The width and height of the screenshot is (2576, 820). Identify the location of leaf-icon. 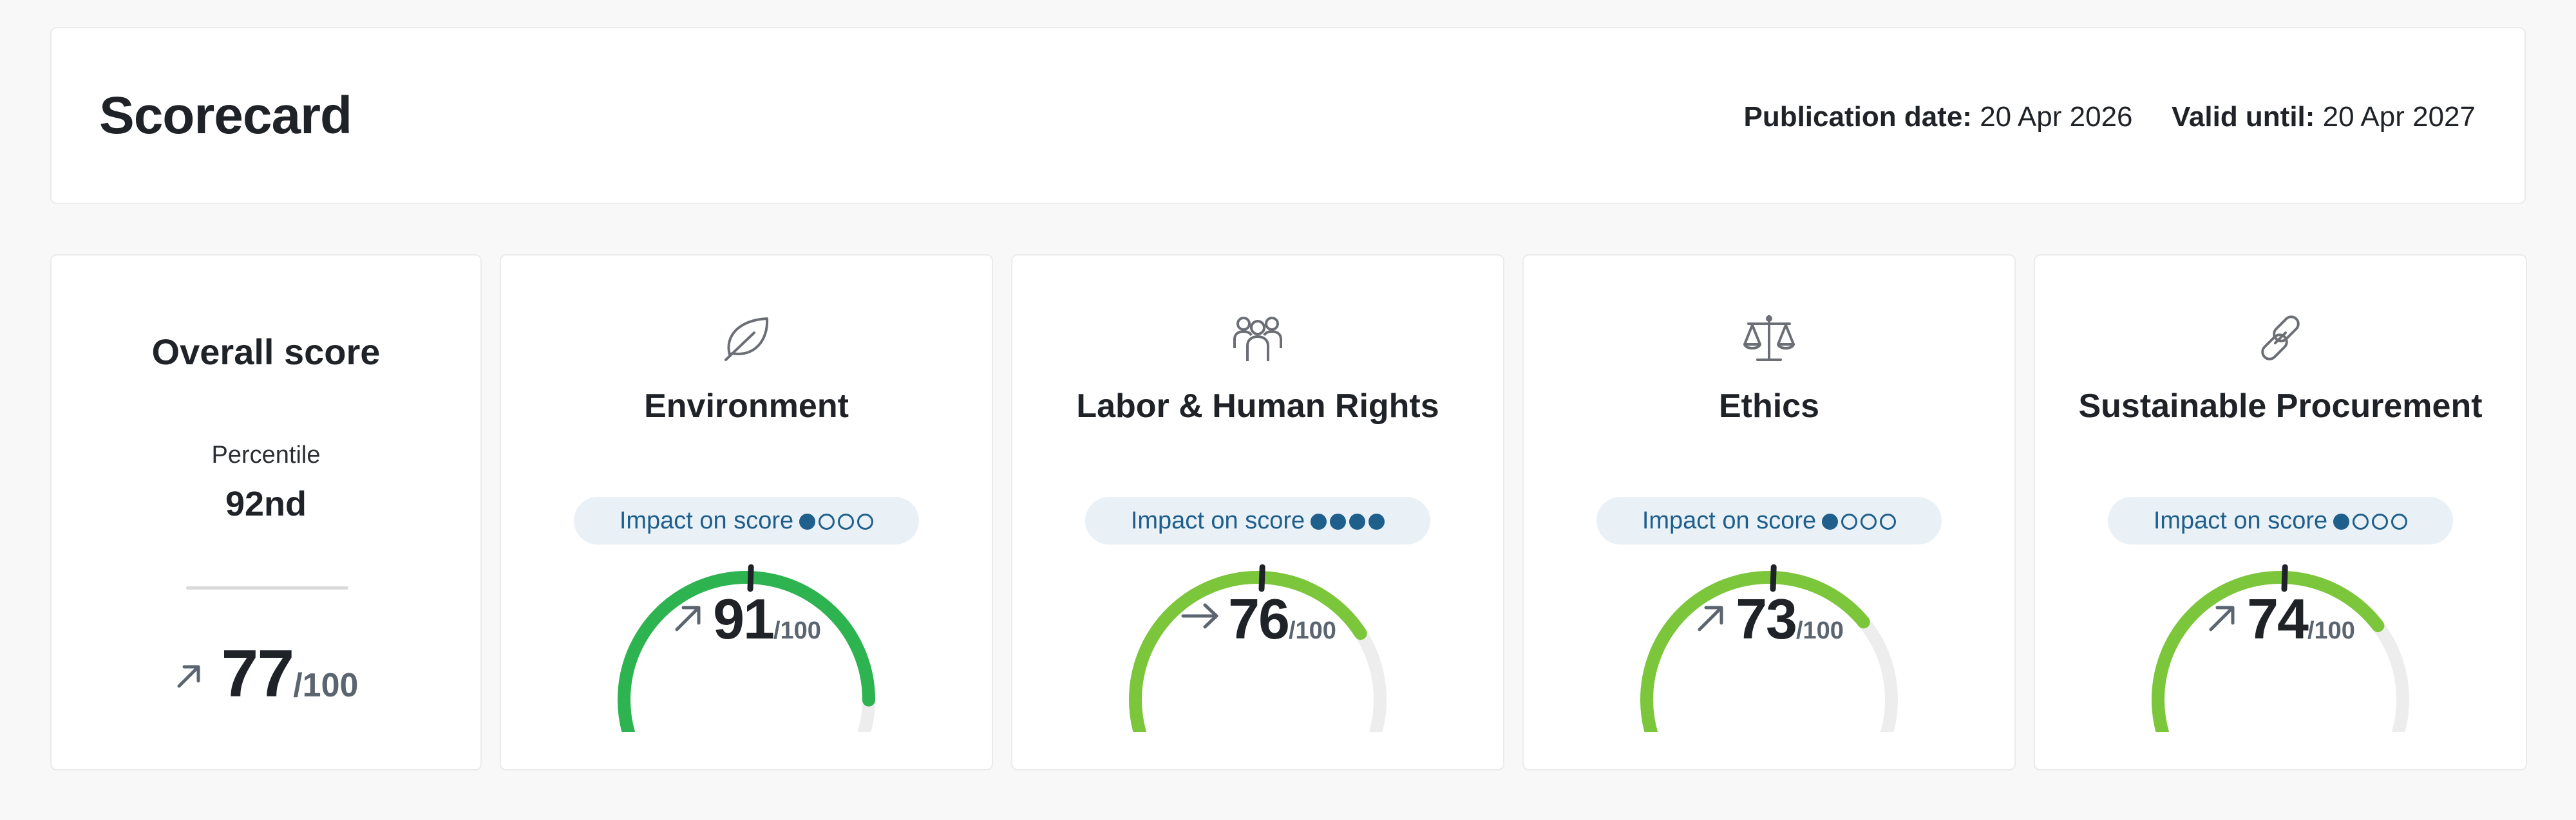
(747, 338).